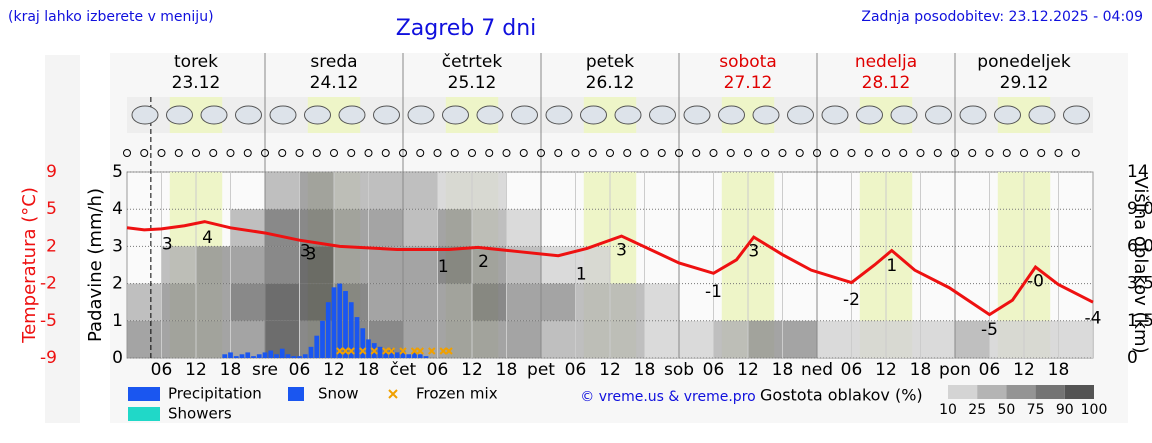  I want to click on x-tick-label: pet, so click(541, 370).